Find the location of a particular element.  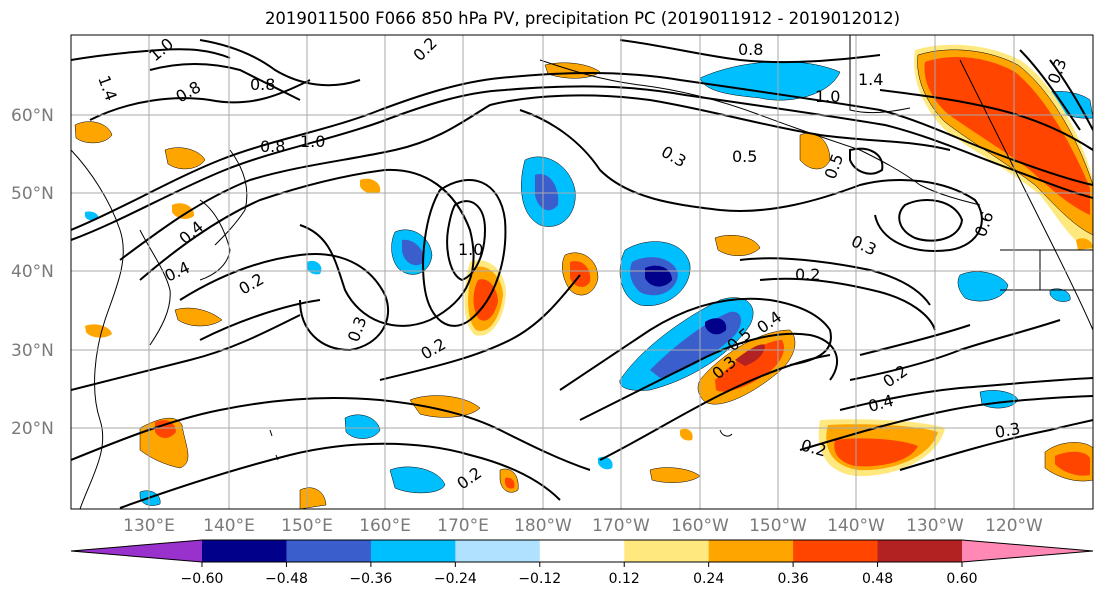

contour-label: 0.5 is located at coordinates (744, 156).